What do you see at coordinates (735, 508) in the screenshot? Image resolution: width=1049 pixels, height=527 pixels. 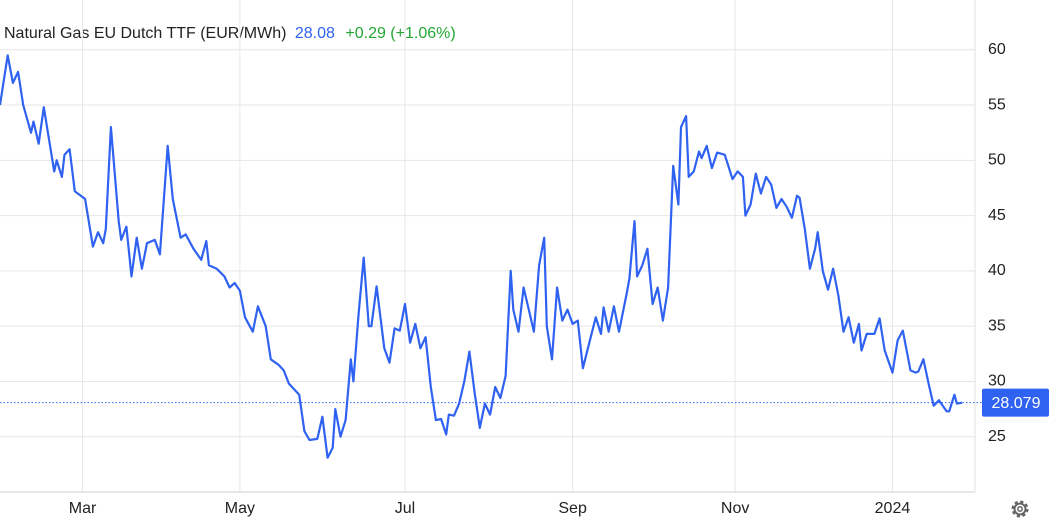 I see `x-tick-label: Nov` at bounding box center [735, 508].